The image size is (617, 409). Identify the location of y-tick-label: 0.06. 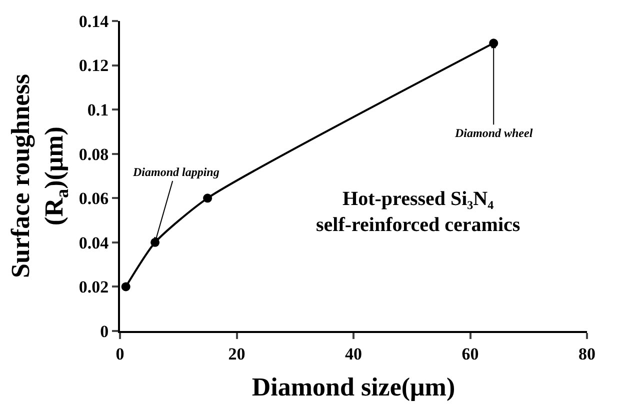
(93, 198).